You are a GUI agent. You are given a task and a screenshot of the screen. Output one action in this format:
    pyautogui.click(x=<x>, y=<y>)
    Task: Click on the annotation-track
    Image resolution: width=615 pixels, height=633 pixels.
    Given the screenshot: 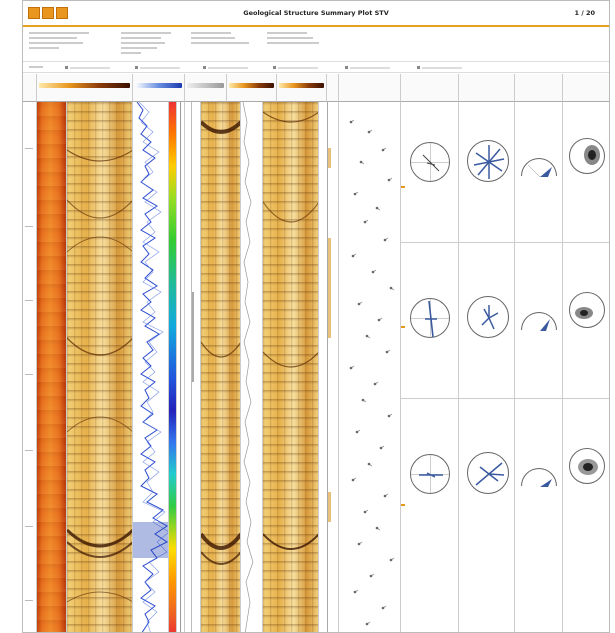 What is the action you would take?
    pyautogui.click(x=252, y=367)
    